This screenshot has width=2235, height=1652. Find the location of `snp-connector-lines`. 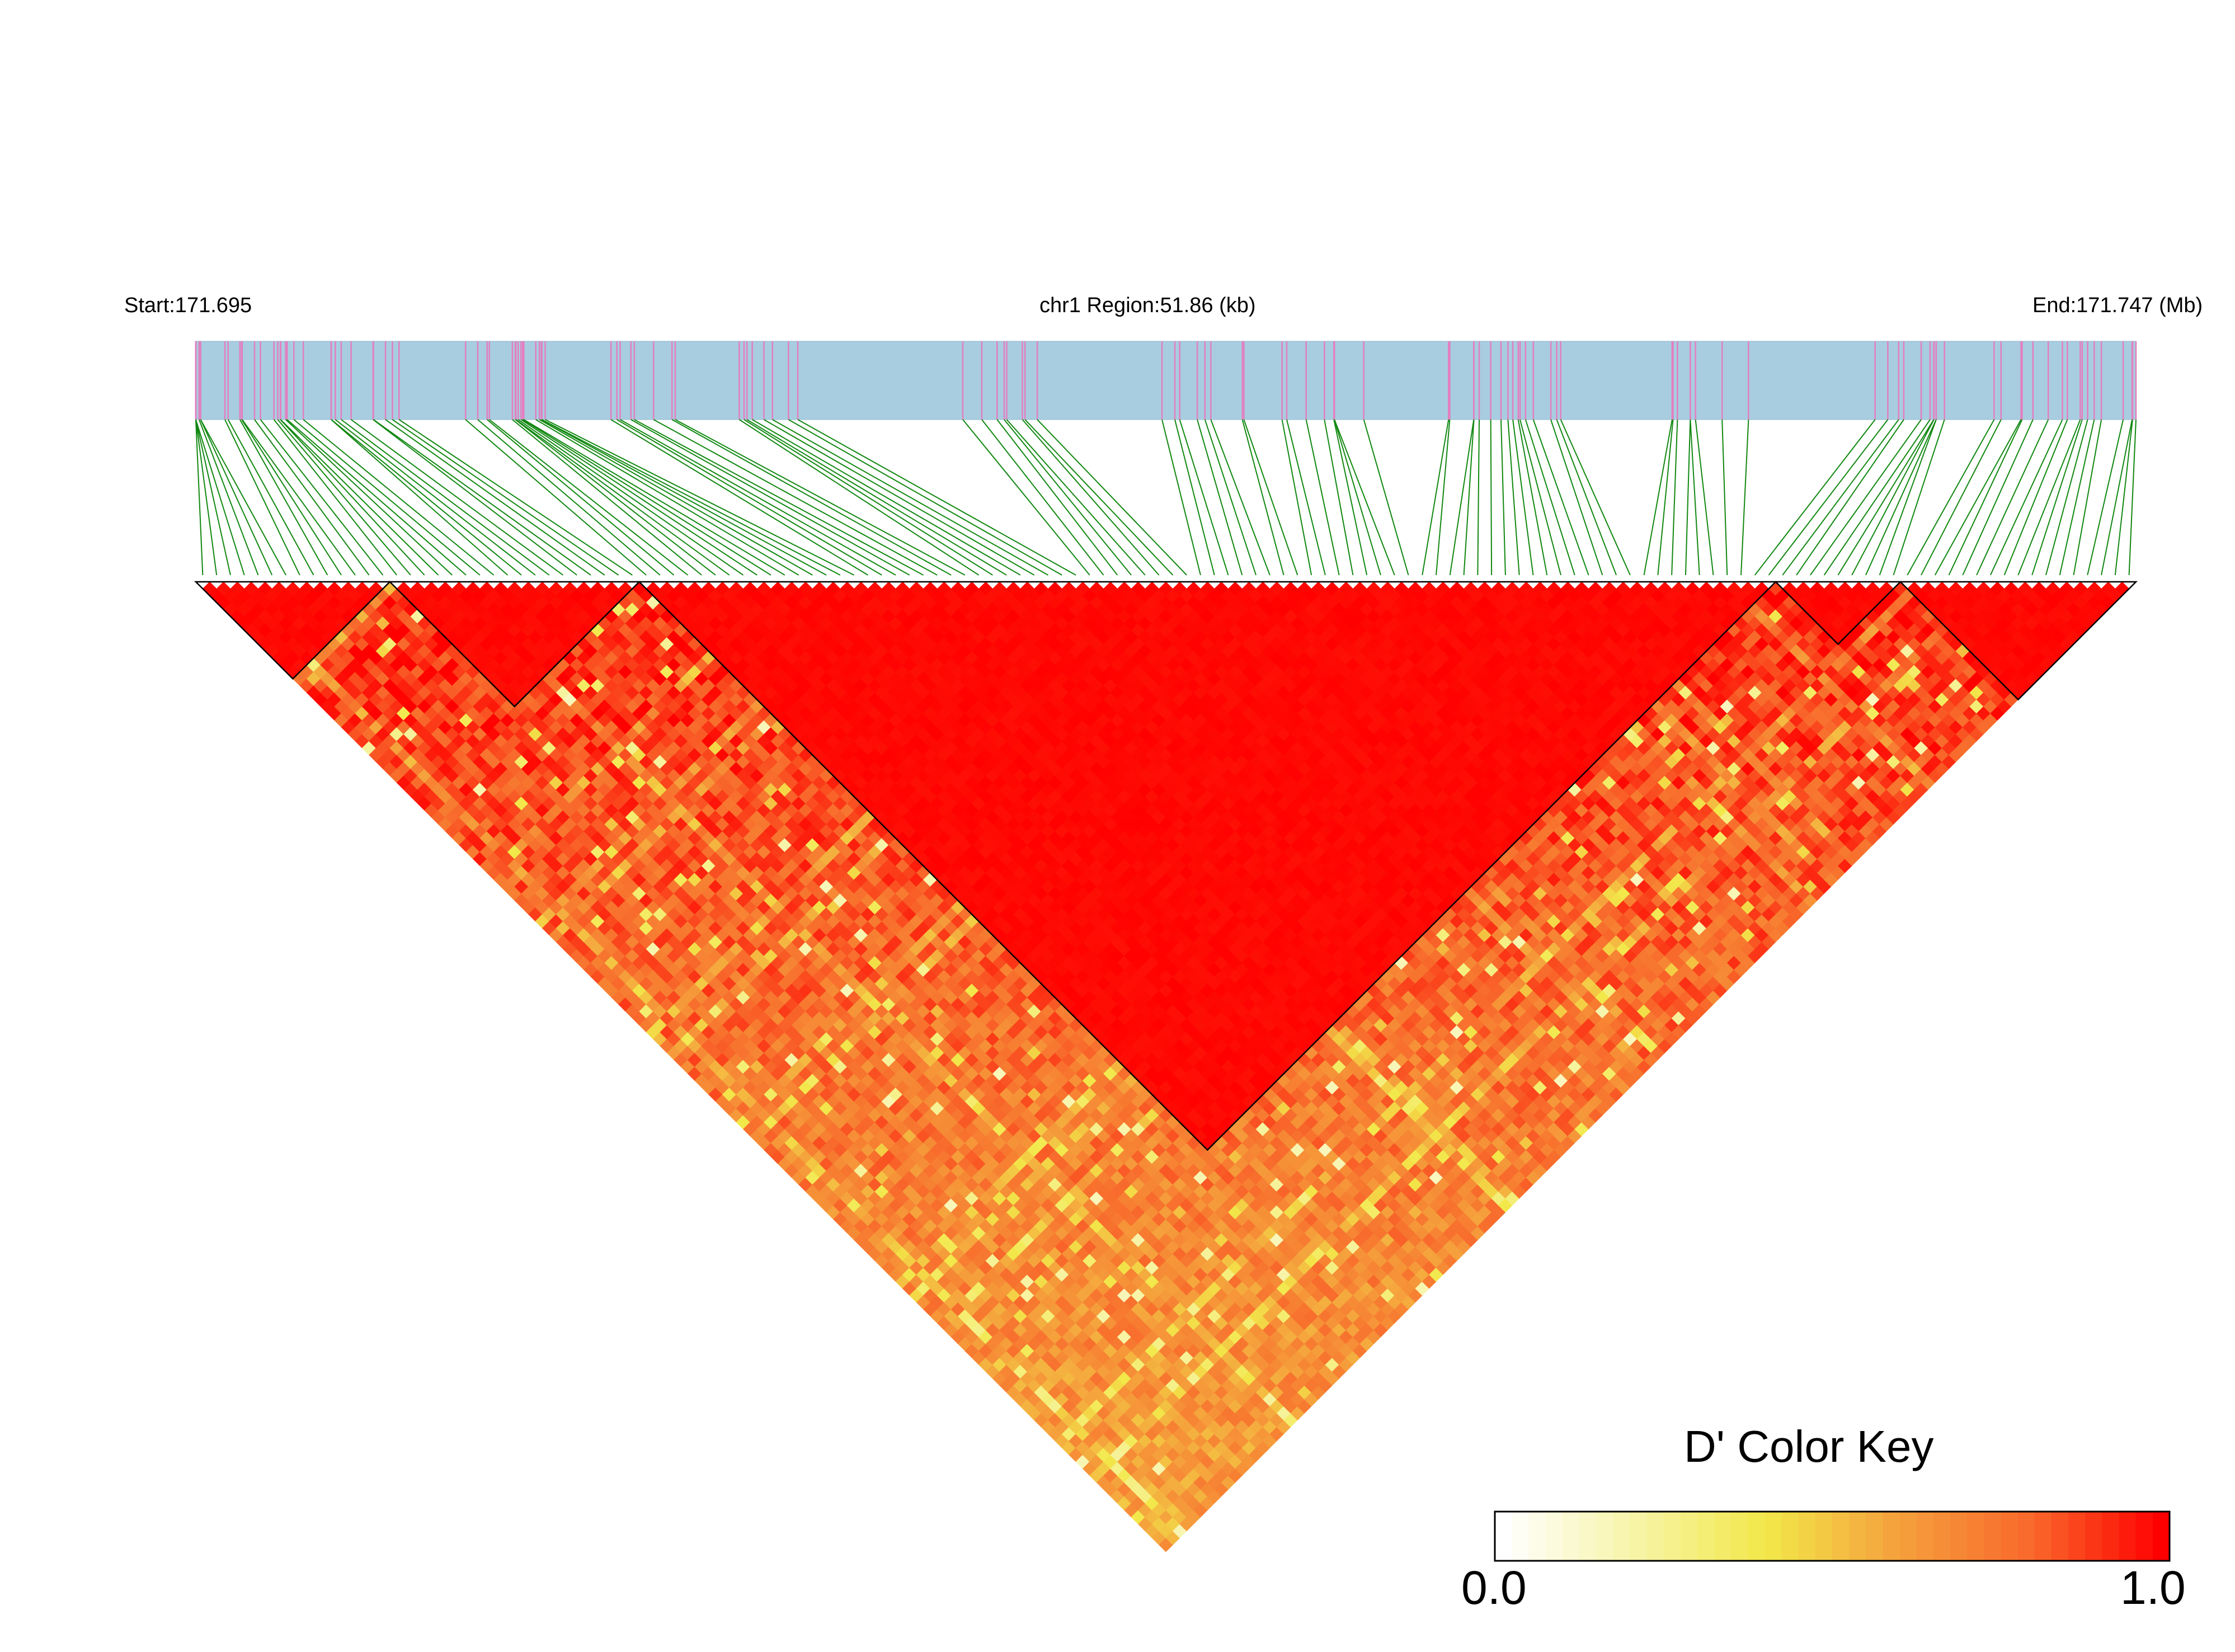

snp-connector-lines is located at coordinates (1166, 498).